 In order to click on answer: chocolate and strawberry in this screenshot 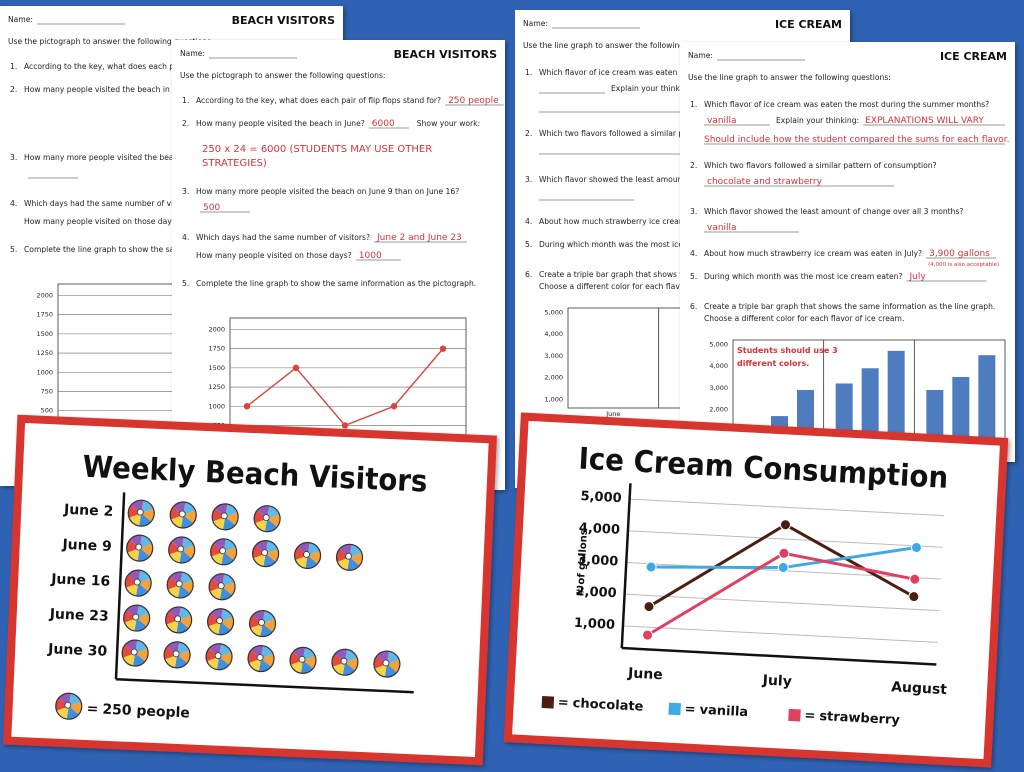, I will do `click(765, 182)`.